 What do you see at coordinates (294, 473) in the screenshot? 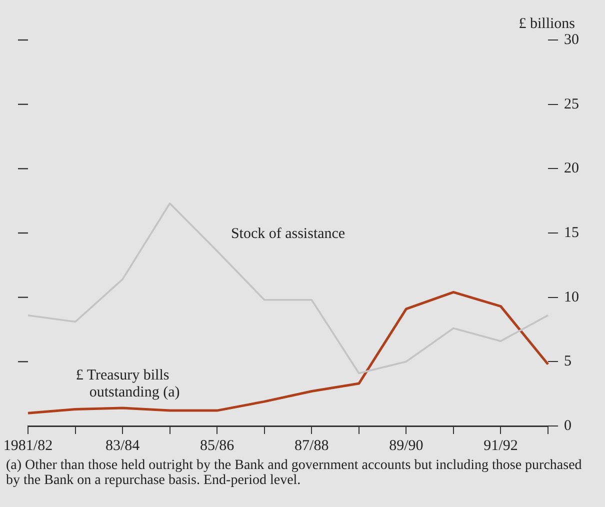
I see `text: (a) Other than those held outright by the Bank and government accounts but including those purchased by the Bank on a repurchase basis. End-period level.` at bounding box center [294, 473].